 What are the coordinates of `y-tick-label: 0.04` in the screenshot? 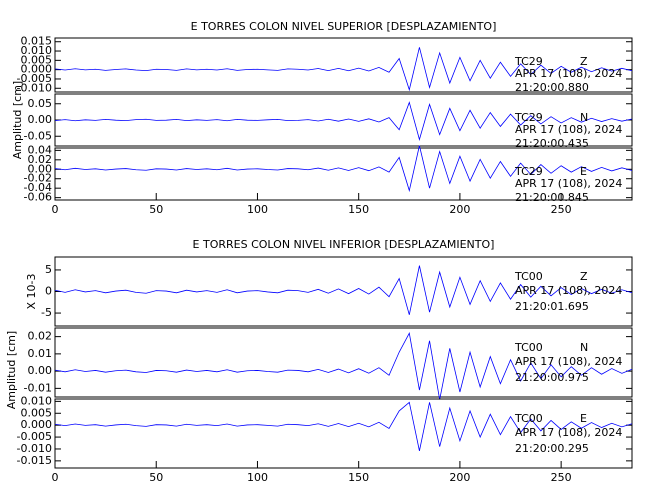 It's located at (40, 149).